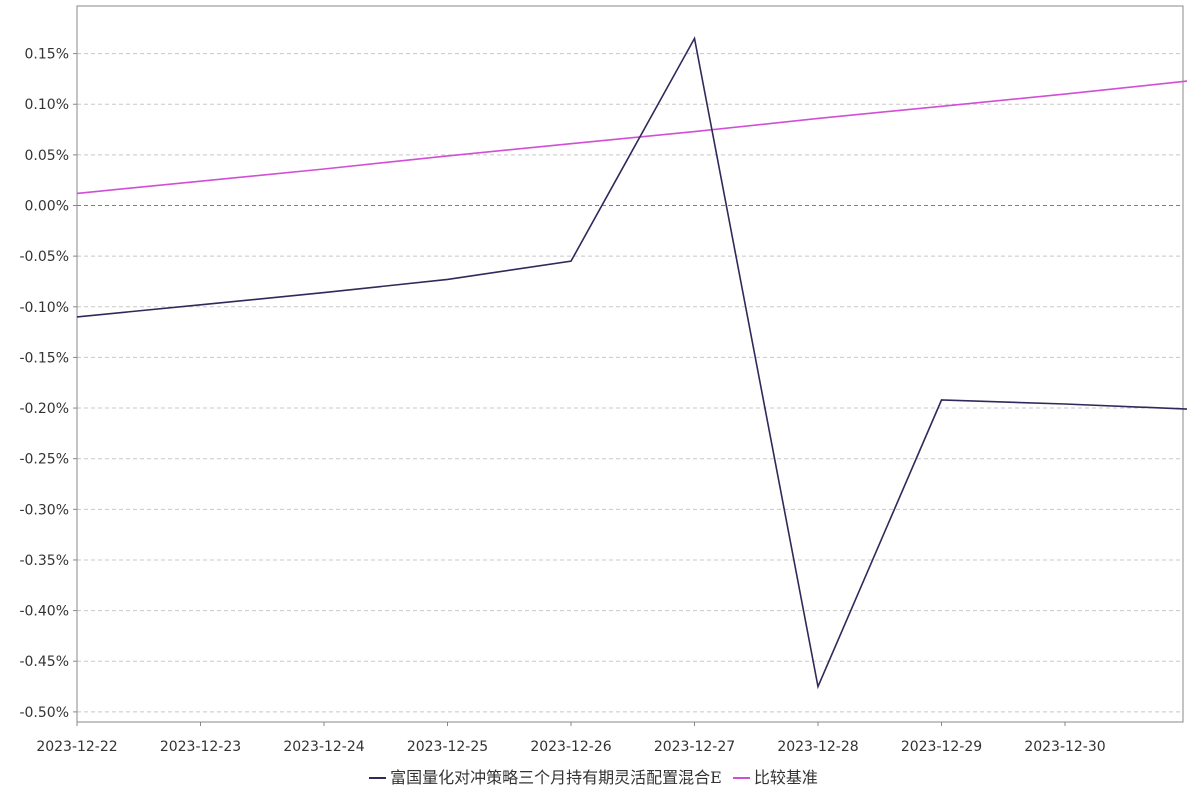 This screenshot has width=1187, height=796. Describe the element at coordinates (1064, 747) in the screenshot. I see `x-tick-label: 2023-12-30` at that location.